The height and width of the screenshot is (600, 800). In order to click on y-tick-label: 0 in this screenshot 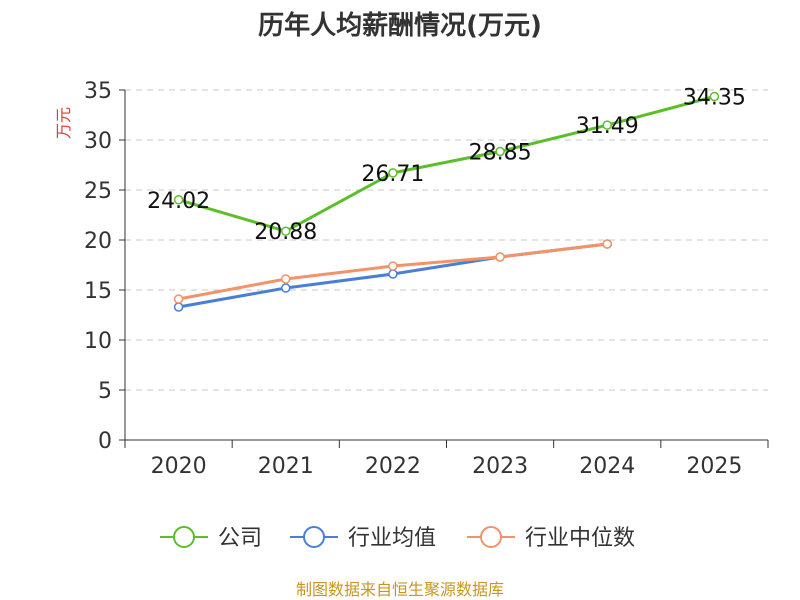, I will do `click(105, 441)`.